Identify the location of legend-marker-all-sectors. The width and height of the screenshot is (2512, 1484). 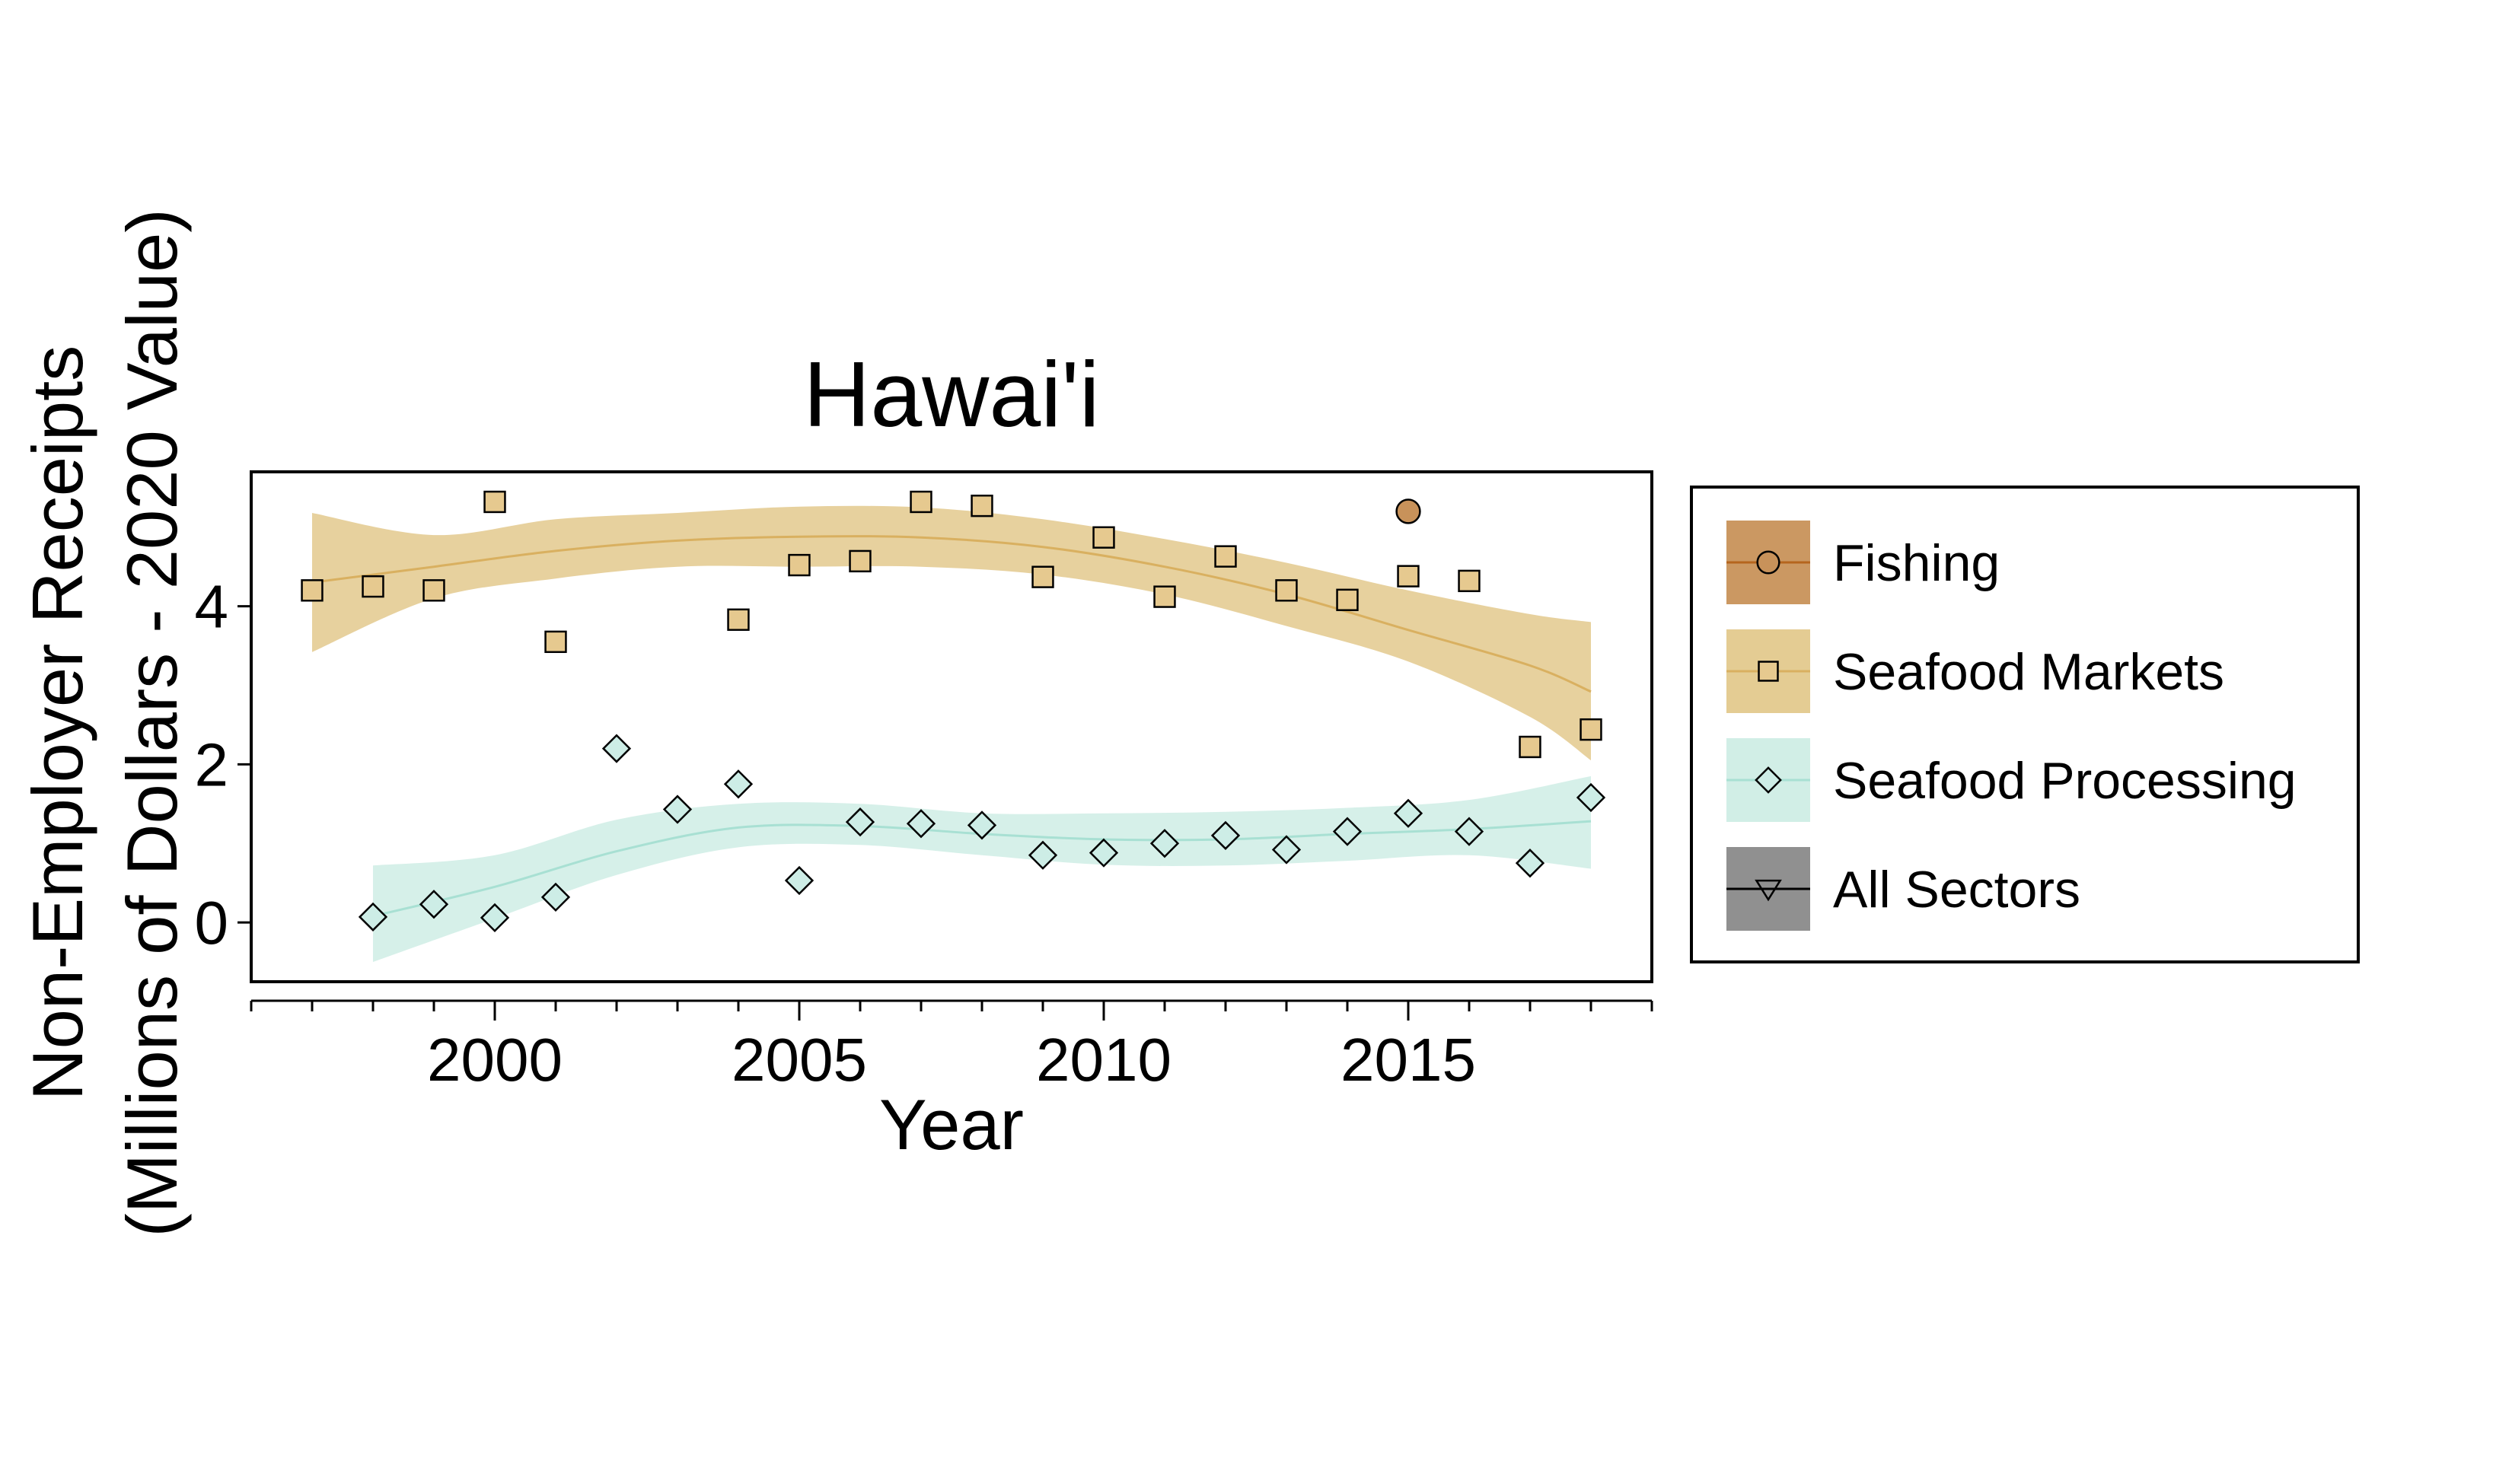
(1768, 891).